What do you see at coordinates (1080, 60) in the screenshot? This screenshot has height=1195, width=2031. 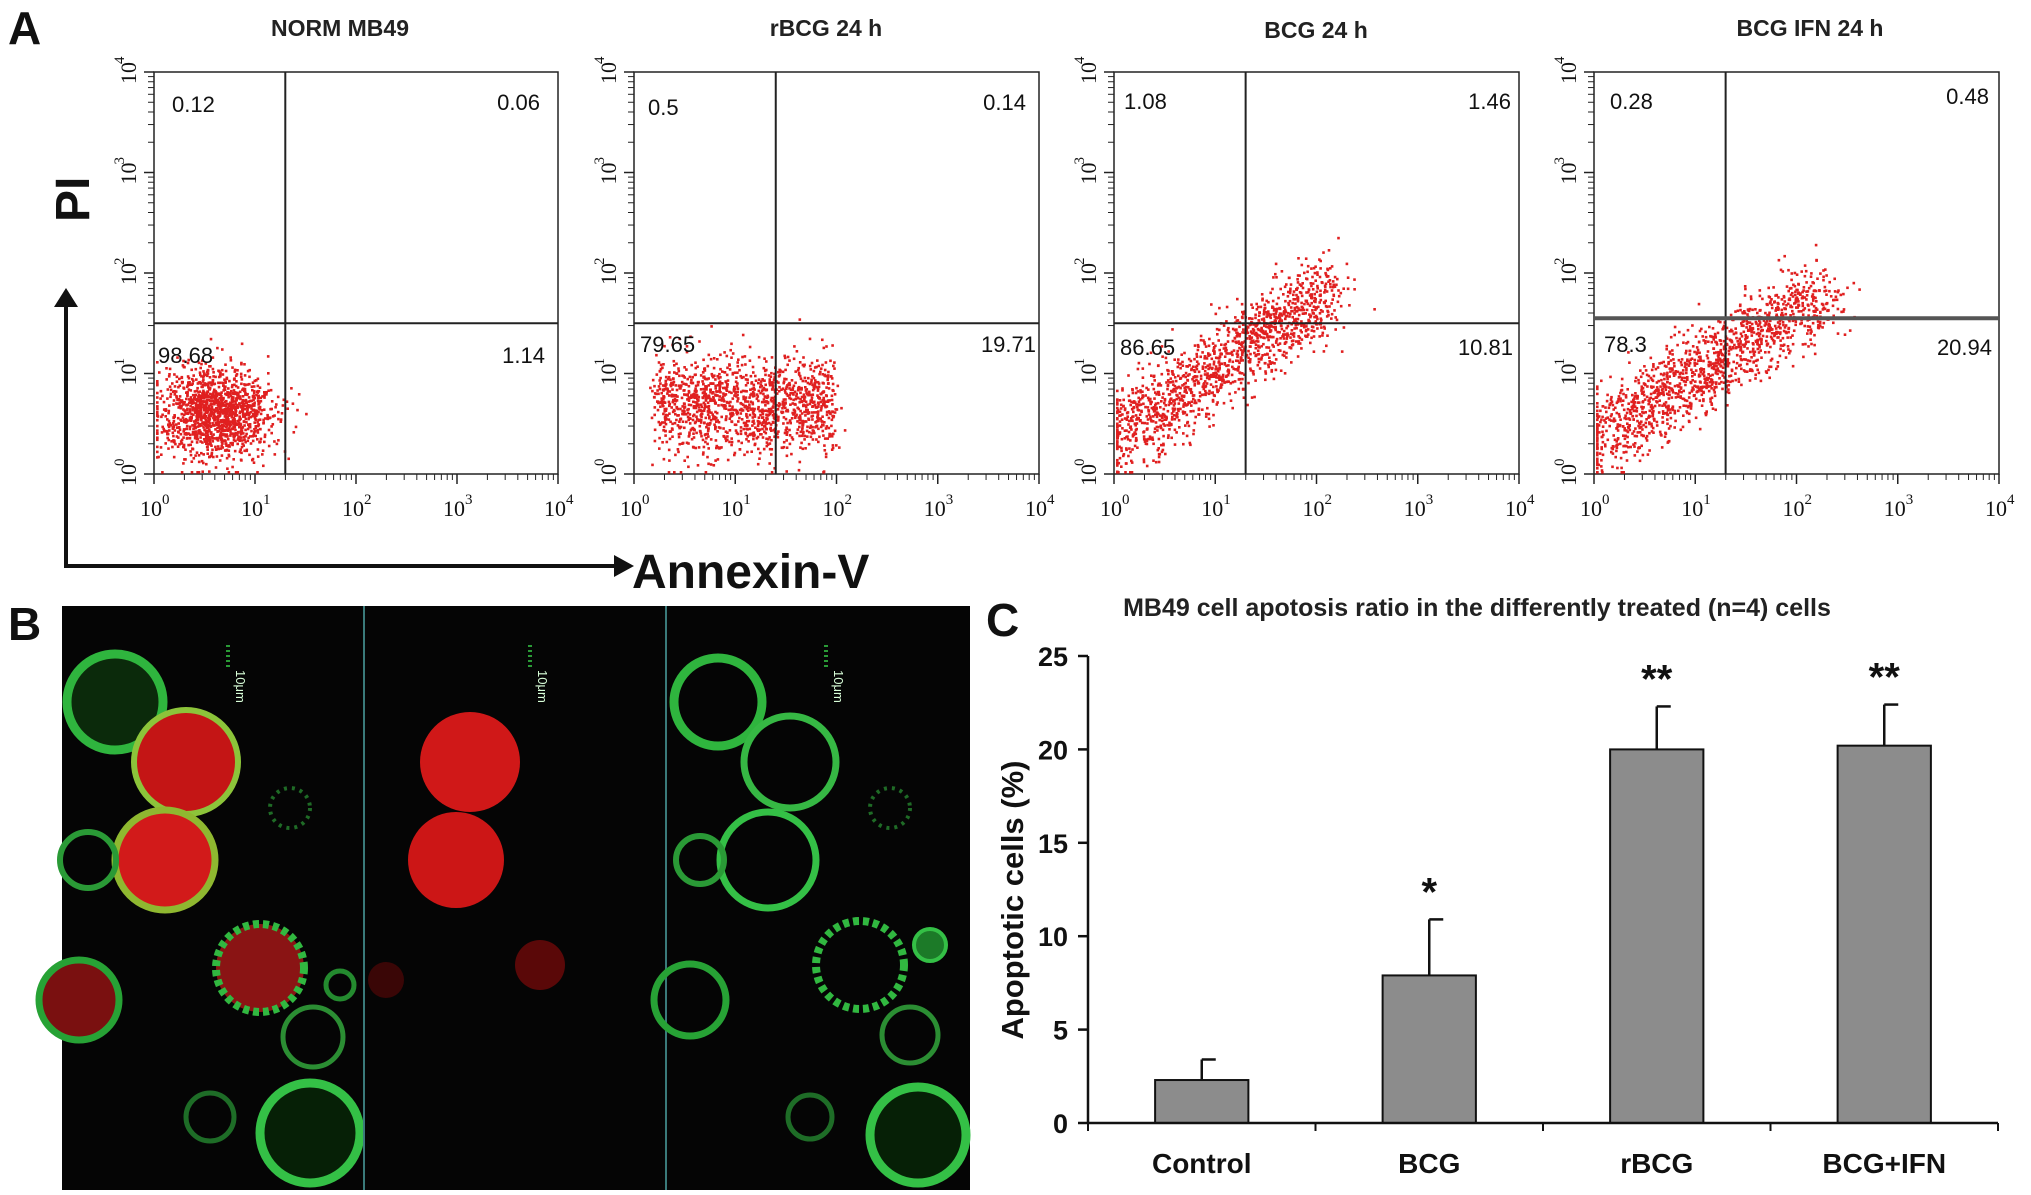 I see `y-tick-exponent: 4` at bounding box center [1080, 60].